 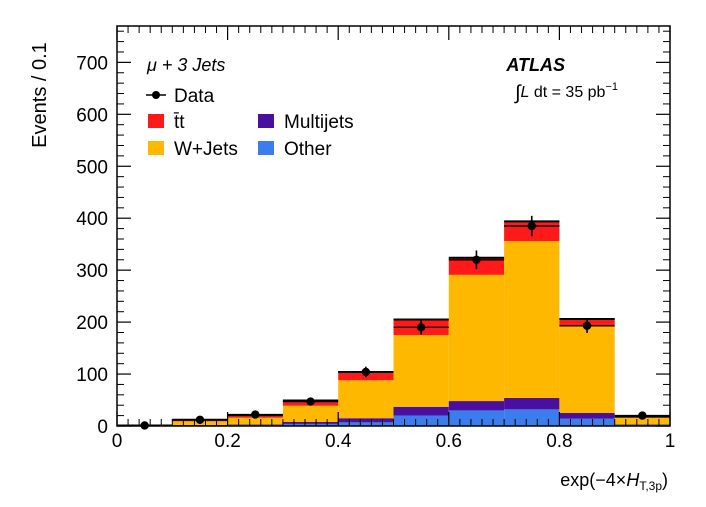 What do you see at coordinates (266, 121) in the screenshot?
I see `legend-multijets-swatch` at bounding box center [266, 121].